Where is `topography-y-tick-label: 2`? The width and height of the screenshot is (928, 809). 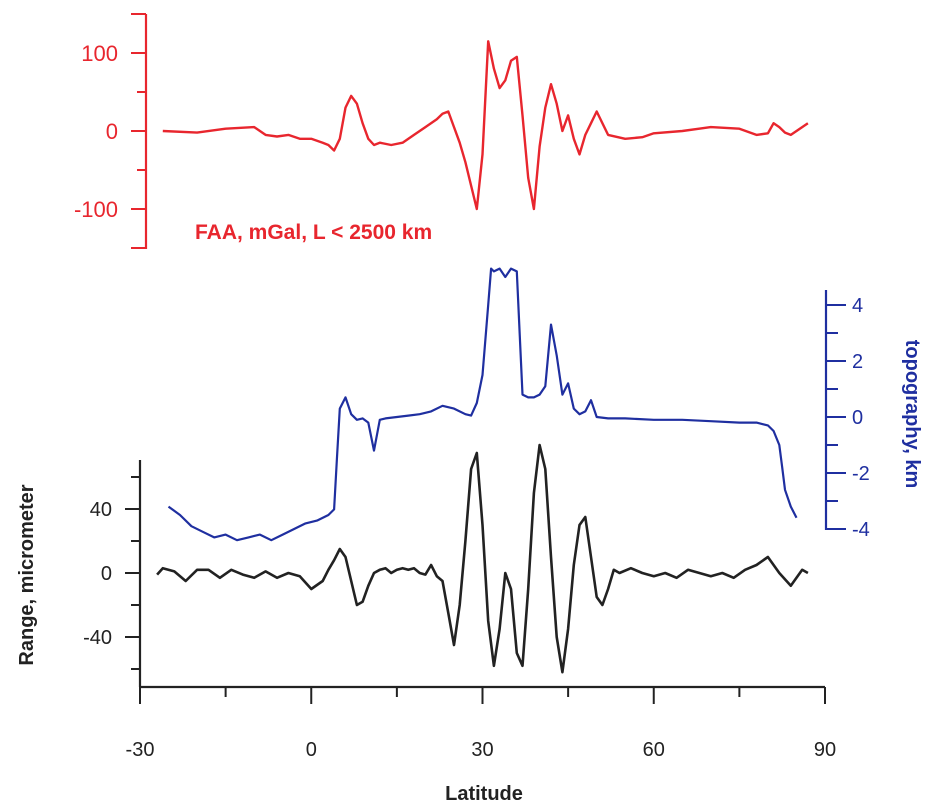 topography-y-tick-label: 2 is located at coordinates (857, 362).